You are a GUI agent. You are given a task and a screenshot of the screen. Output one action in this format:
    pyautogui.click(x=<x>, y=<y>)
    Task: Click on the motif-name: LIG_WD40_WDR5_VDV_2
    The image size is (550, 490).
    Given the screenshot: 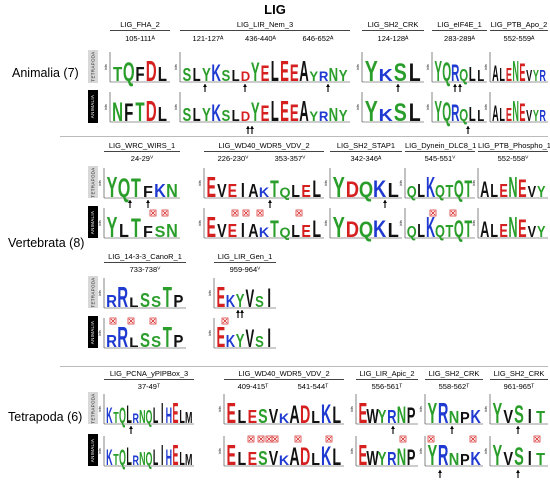 What is the action you would take?
    pyautogui.click(x=264, y=145)
    